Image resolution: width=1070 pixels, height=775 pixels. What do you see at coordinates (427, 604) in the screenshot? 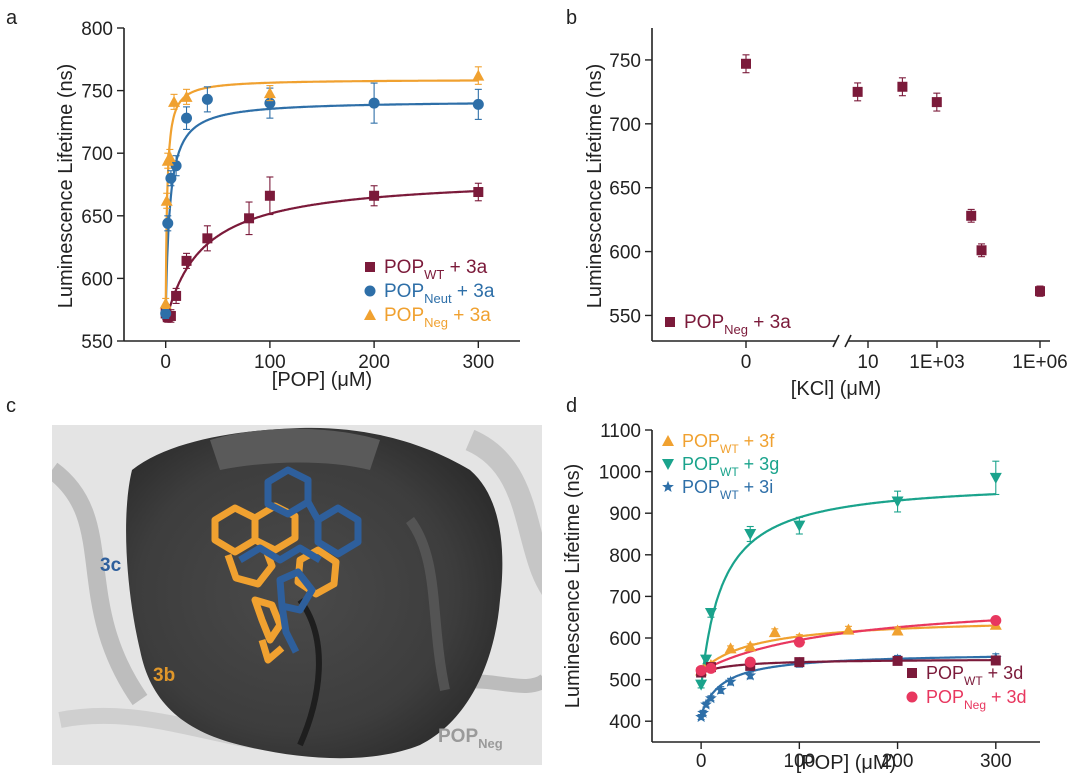
I see `c-surface-fold` at bounding box center [427, 604].